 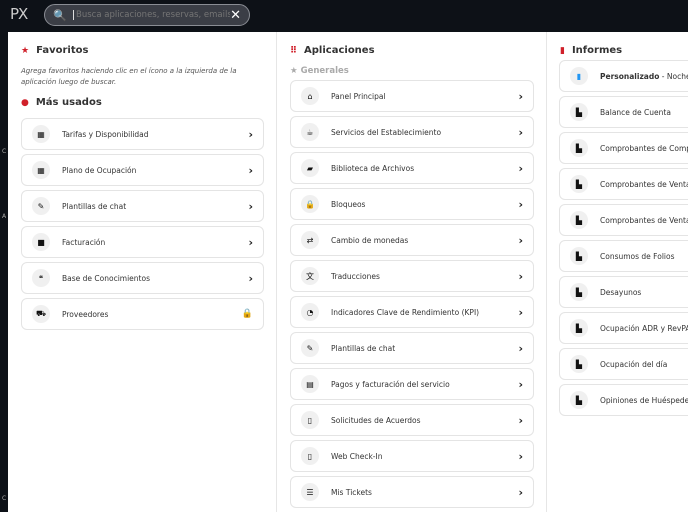 What do you see at coordinates (357, 456) in the screenshot?
I see `item-label: Web Check-In` at bounding box center [357, 456].